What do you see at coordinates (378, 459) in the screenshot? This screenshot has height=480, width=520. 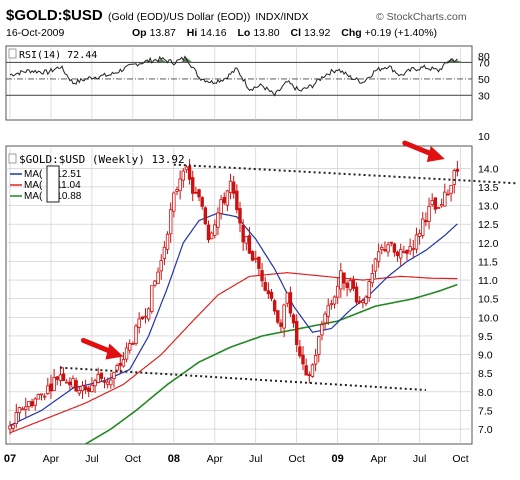 I see `x-tick-label: Apr` at bounding box center [378, 459].